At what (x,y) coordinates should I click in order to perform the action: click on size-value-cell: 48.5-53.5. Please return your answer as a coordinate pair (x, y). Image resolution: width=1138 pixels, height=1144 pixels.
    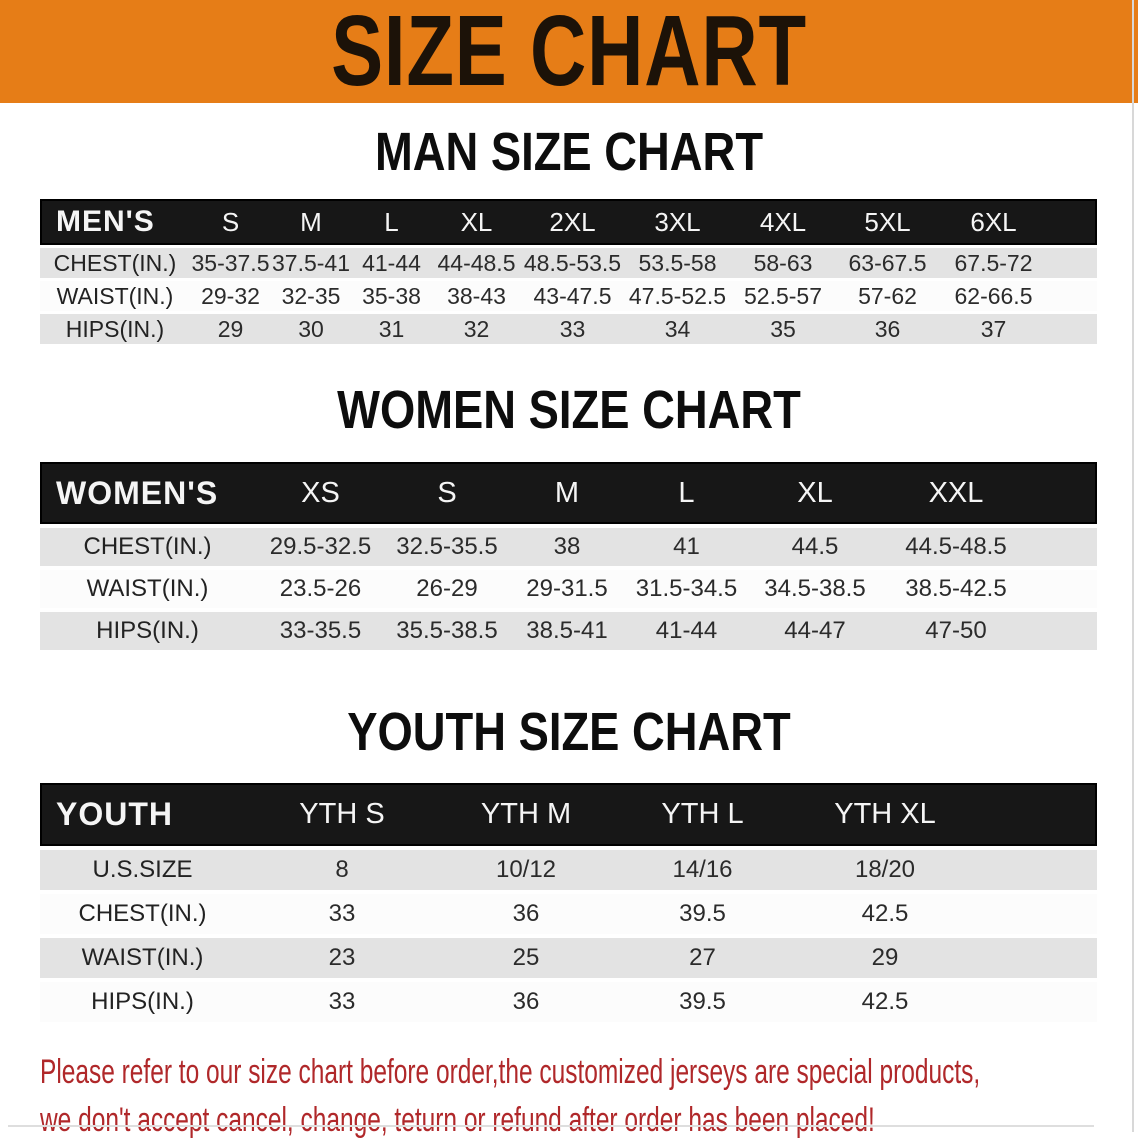
    Looking at the image, I should click on (572, 263).